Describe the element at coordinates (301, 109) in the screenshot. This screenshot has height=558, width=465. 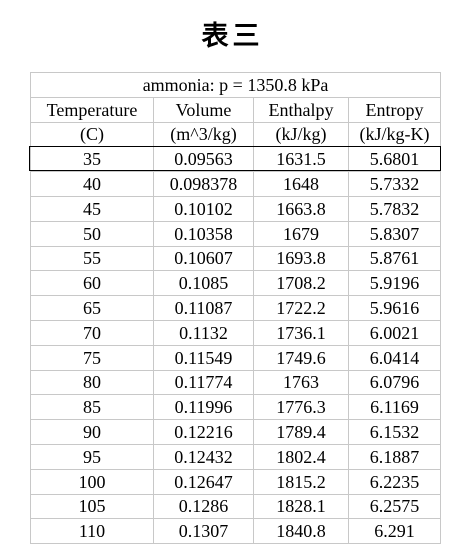
I see `column-header: Enthalpy` at that location.